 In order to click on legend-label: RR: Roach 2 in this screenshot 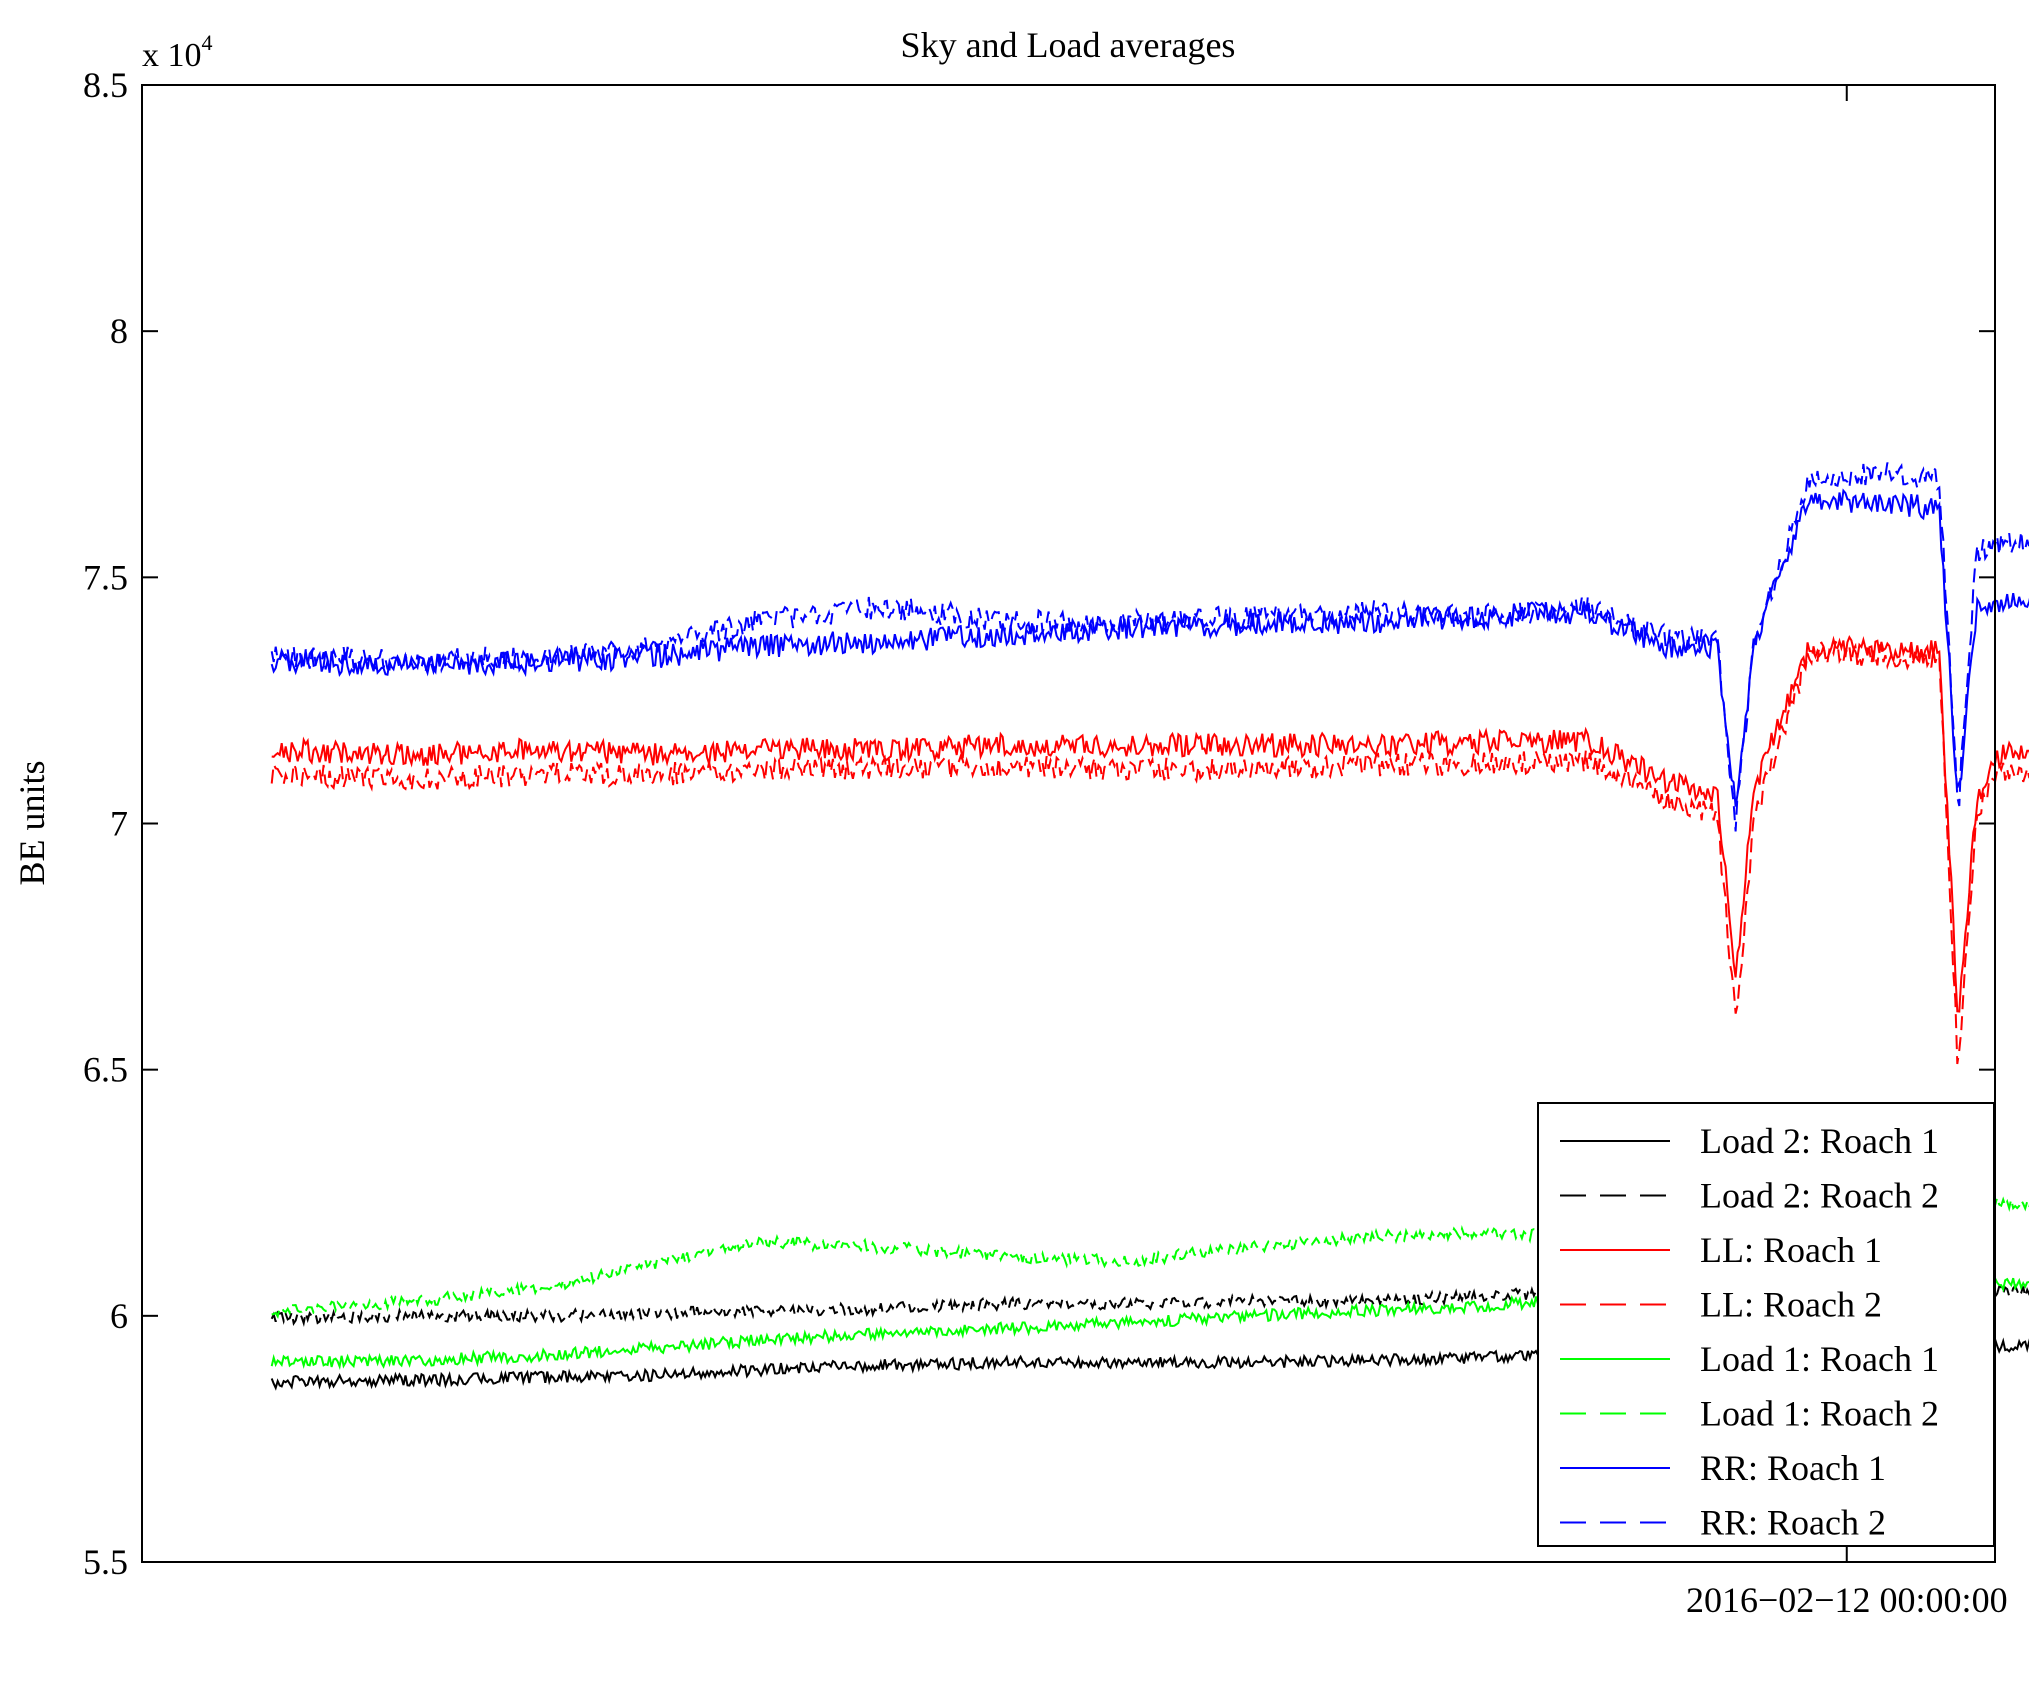, I will do `click(1793, 1523)`.